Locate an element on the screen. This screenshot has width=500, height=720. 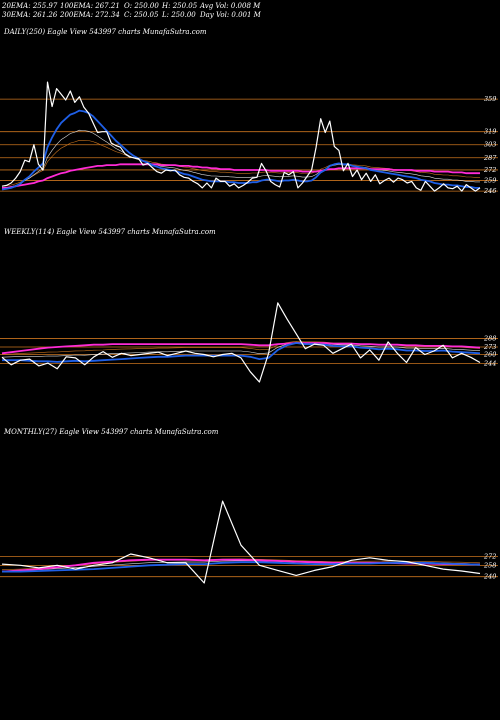
weekly-level-label: 260 is located at coordinates (489, 354).